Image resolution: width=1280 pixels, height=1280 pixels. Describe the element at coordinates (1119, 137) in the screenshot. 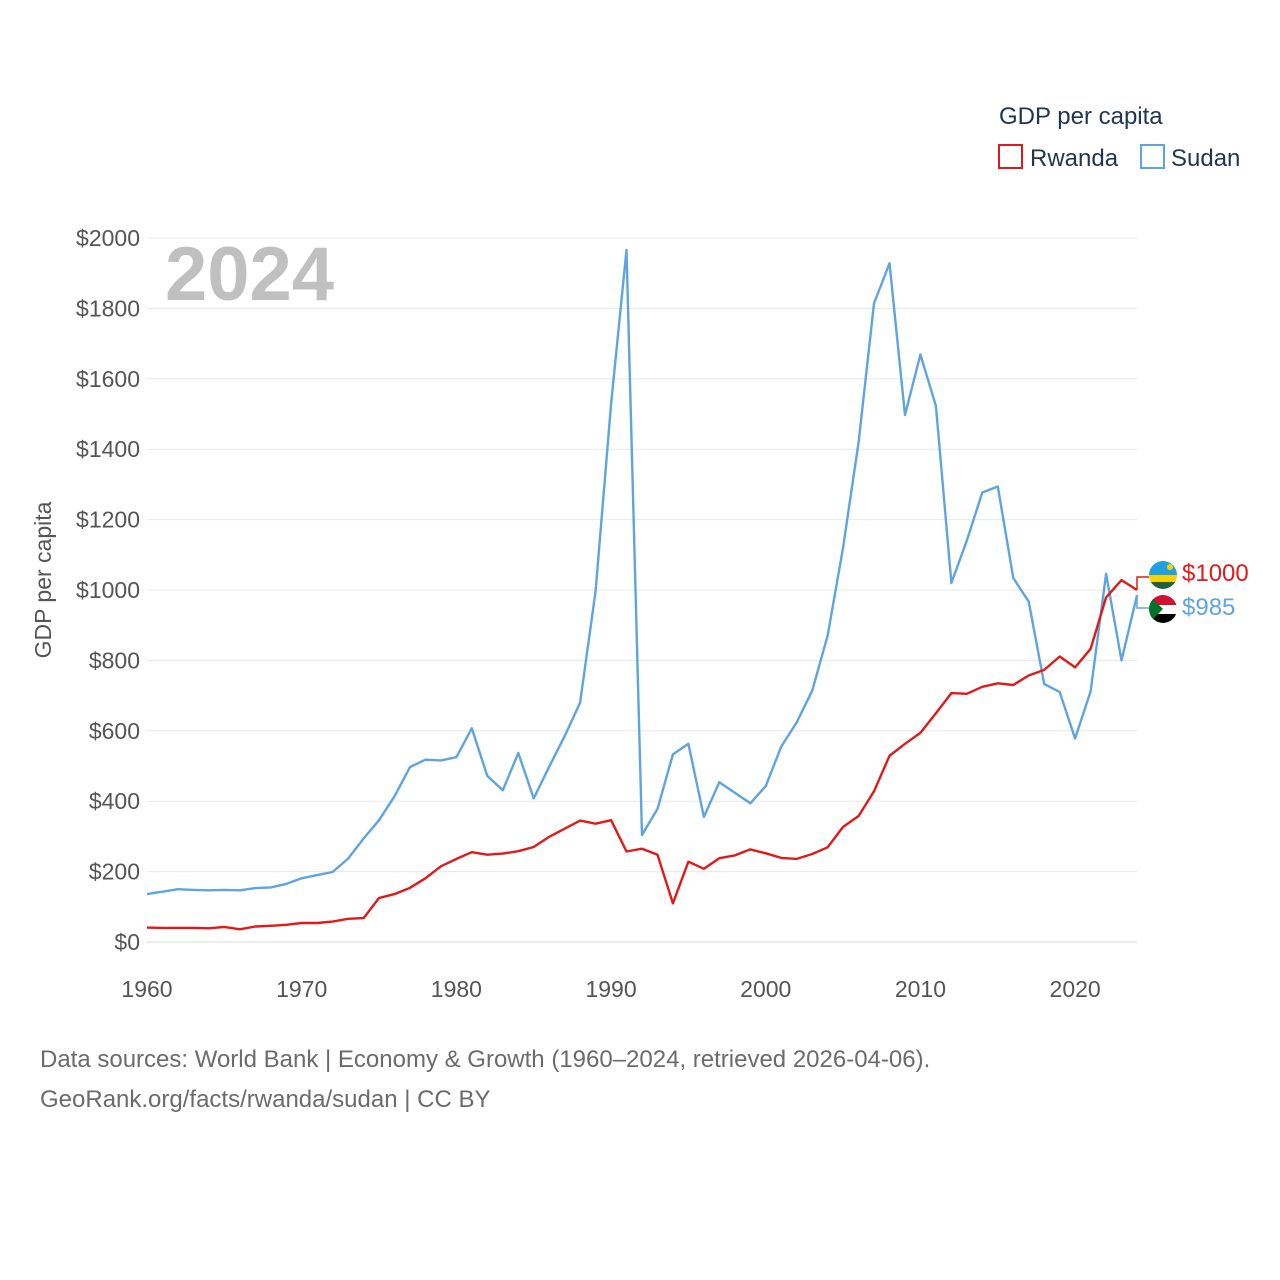

I see `legend: GDP per capita Rwanda Sudan` at that location.